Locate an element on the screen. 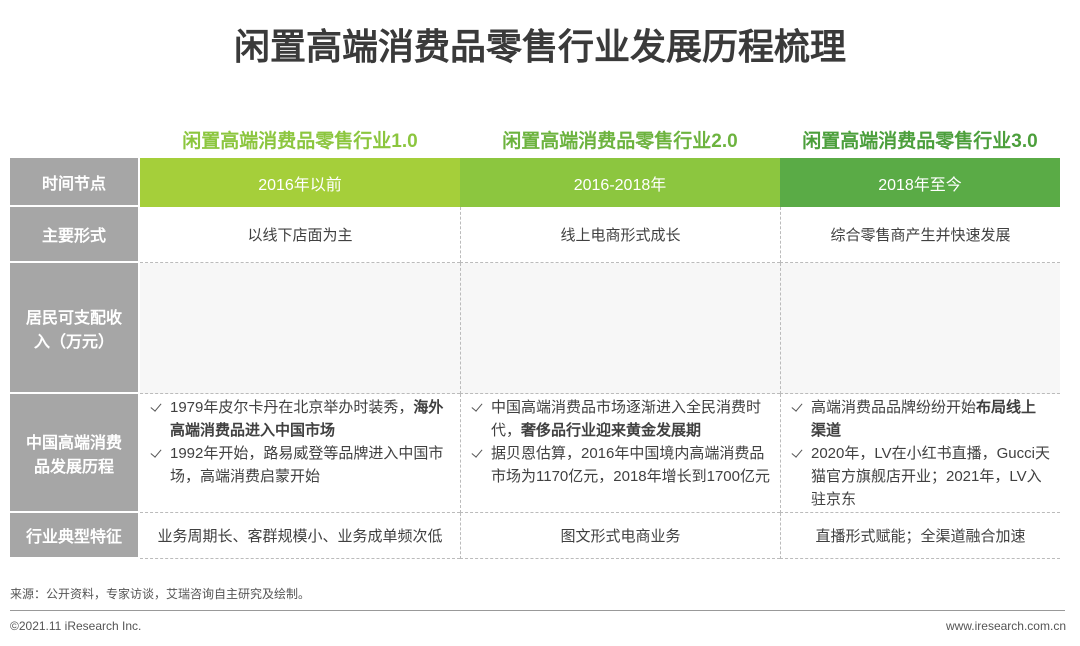  title: 闲置高端消费品零售行业发展历程梳理 is located at coordinates (539, 46).